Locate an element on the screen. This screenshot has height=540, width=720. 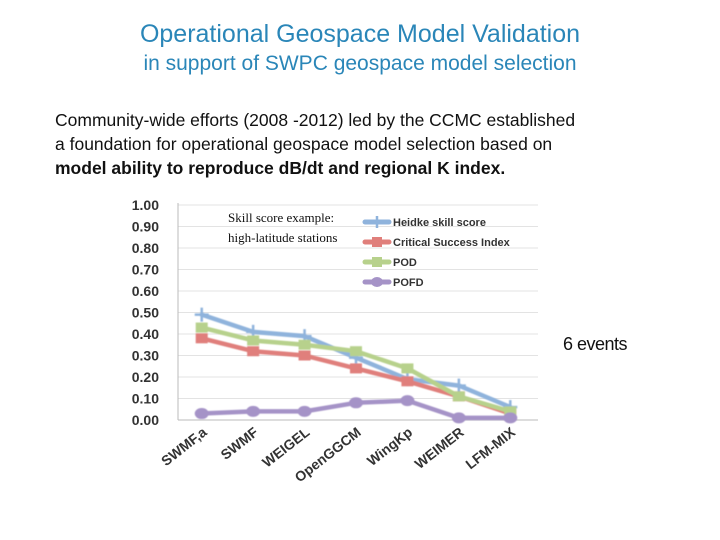
chart-annotation-line-2: high-latitude stations is located at coordinates (282, 237).